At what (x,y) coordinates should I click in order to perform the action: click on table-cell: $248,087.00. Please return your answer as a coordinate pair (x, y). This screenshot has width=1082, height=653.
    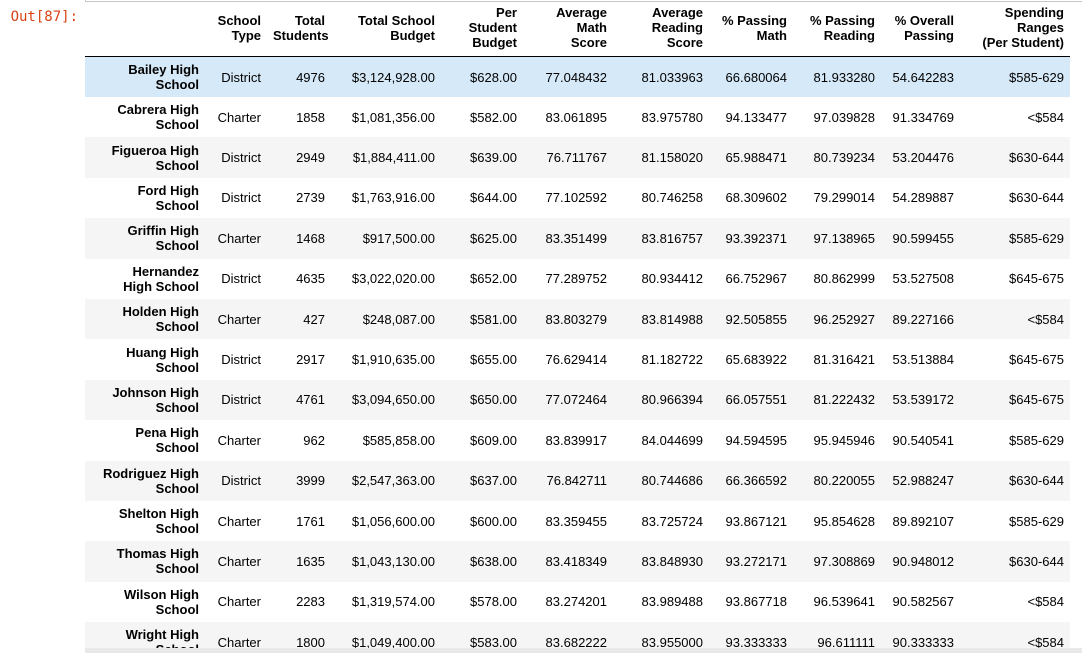
    Looking at the image, I should click on (398, 319).